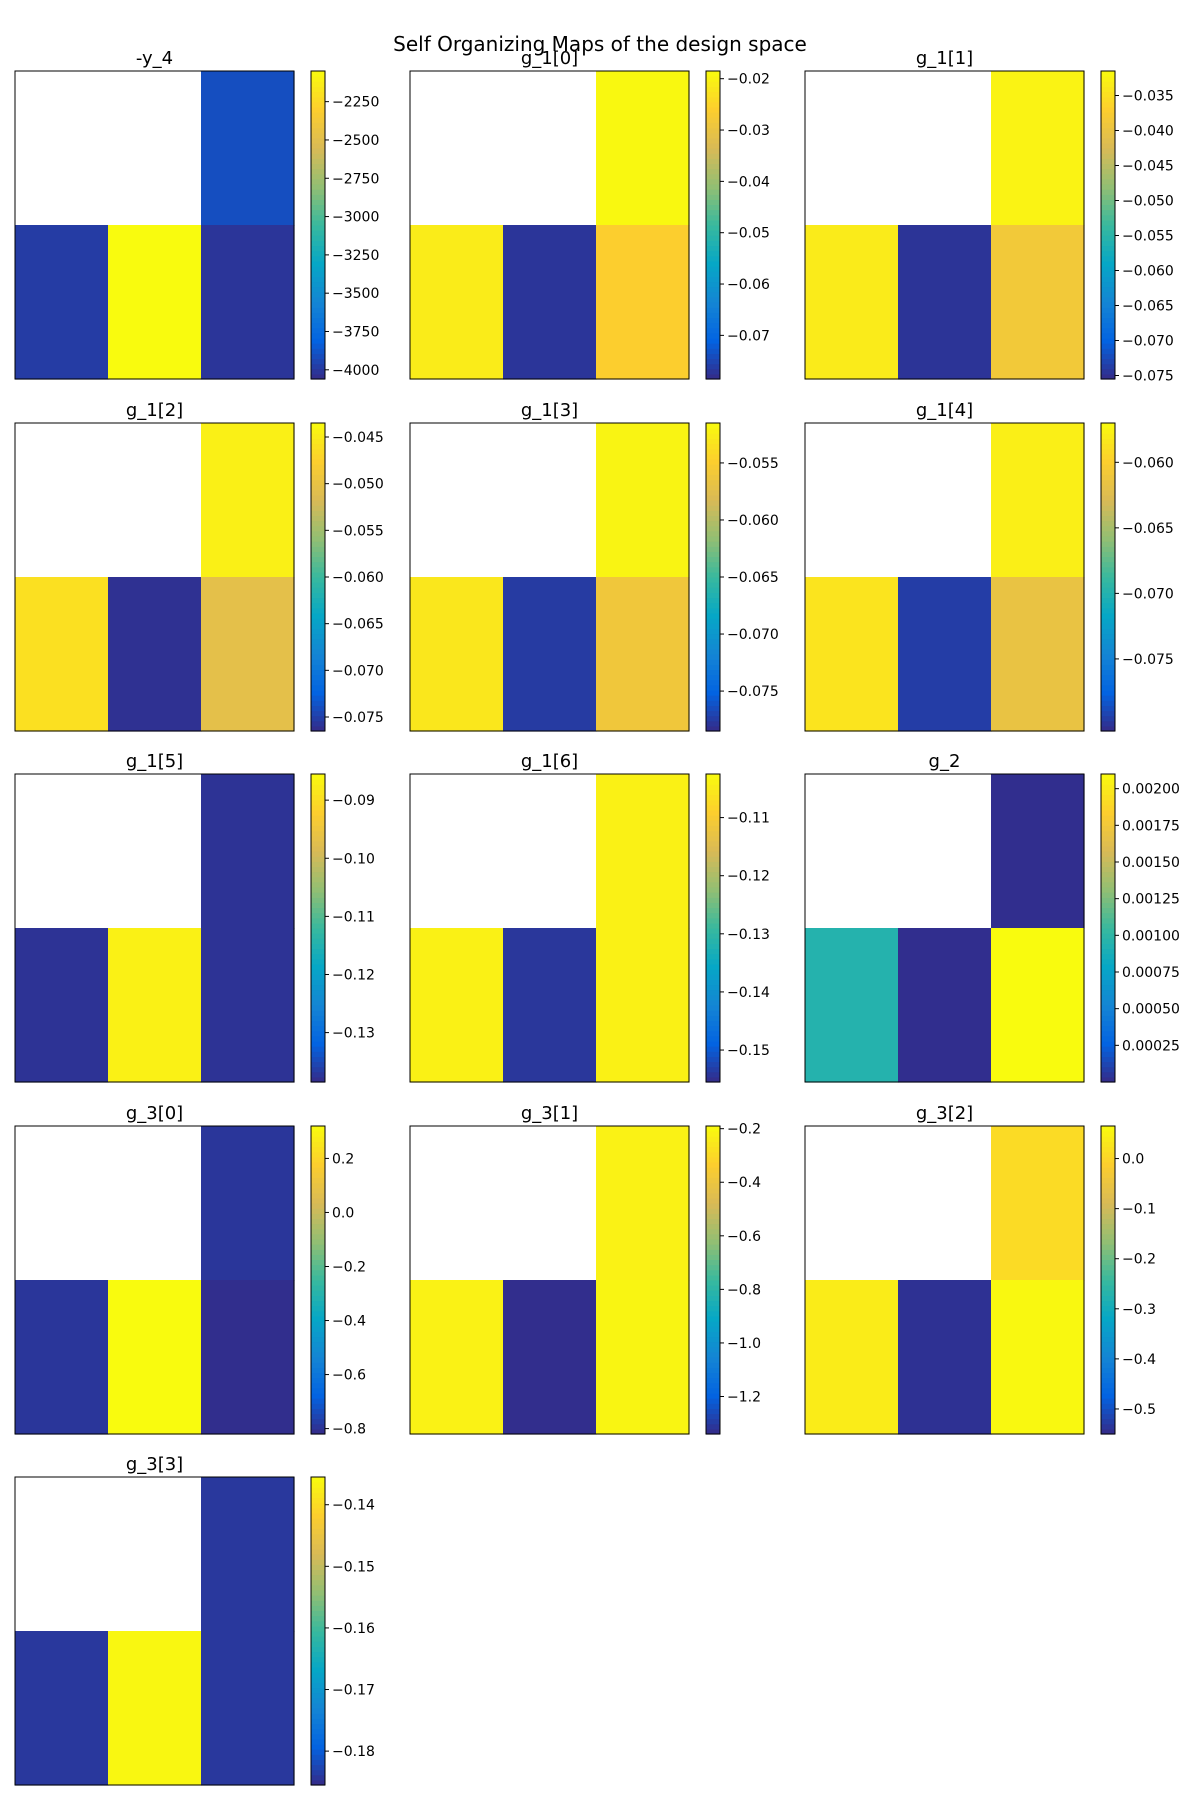 Image resolution: width=1200 pixels, height=1800 pixels. I want to click on heatmap-panel: g_3[2] 0.0 −0.1 −0.2 −0.3 −0.4 −0.5, so click(980, 1269).